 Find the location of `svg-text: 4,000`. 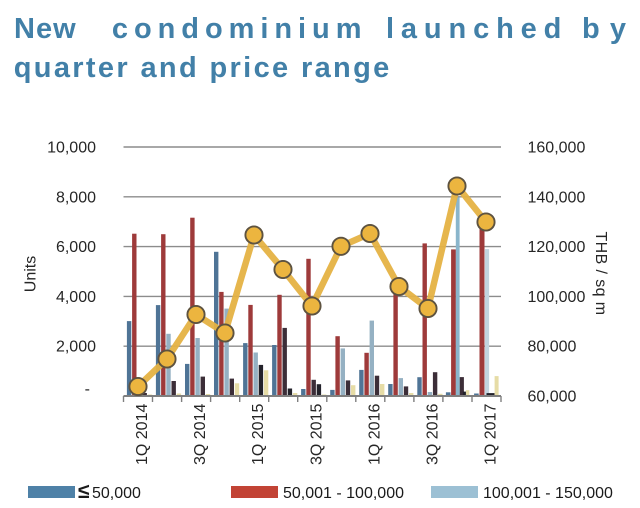

svg-text: 4,000 is located at coordinates (76, 297).